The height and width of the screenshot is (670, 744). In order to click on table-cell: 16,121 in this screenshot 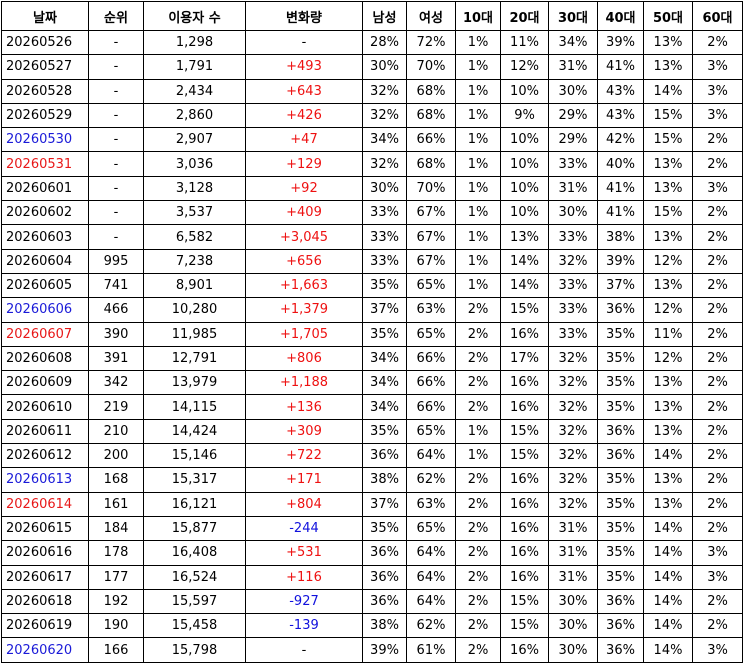, I will do `click(194, 504)`.